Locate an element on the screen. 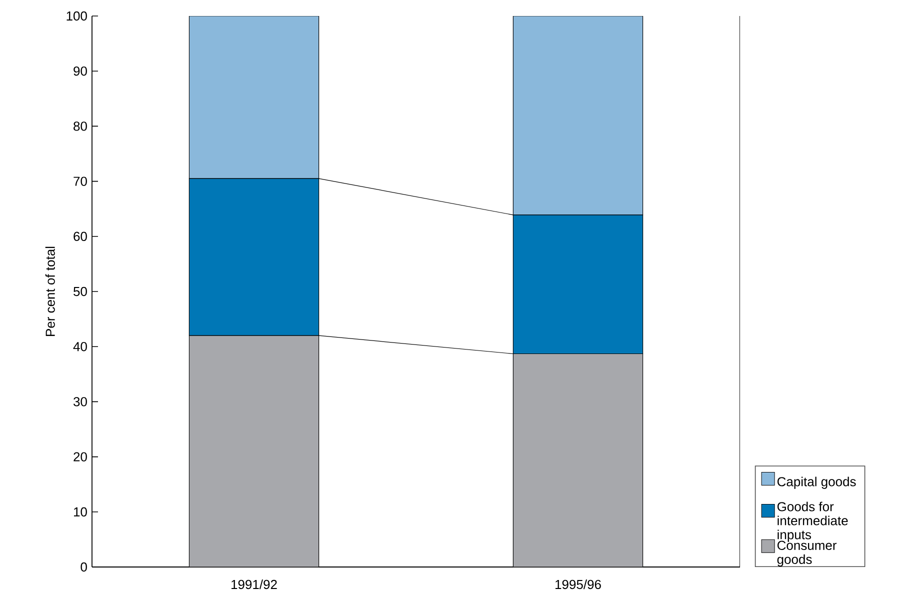  y-tick-label: 10 is located at coordinates (80, 511).